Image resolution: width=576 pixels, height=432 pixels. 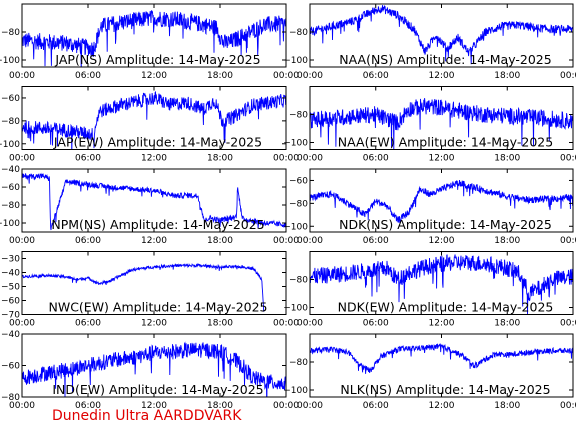 I want to click on chart-title: JAP(NS) Amplitude: 14-May-2025, so click(x=157, y=59).